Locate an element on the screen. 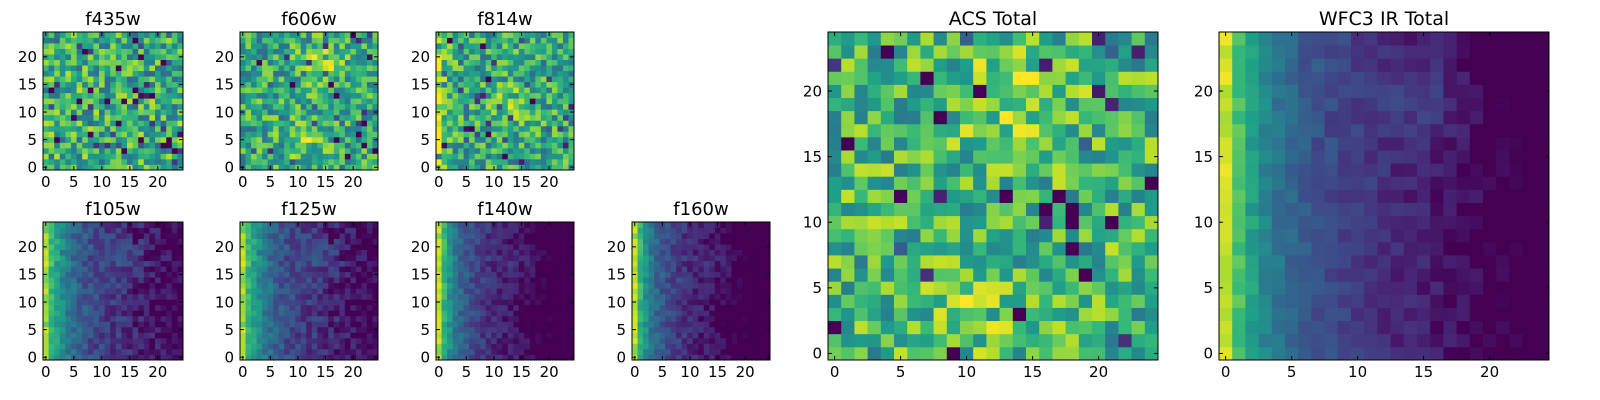 This screenshot has width=1600, height=400. y-tick-label: 0 is located at coordinates (425, 357).